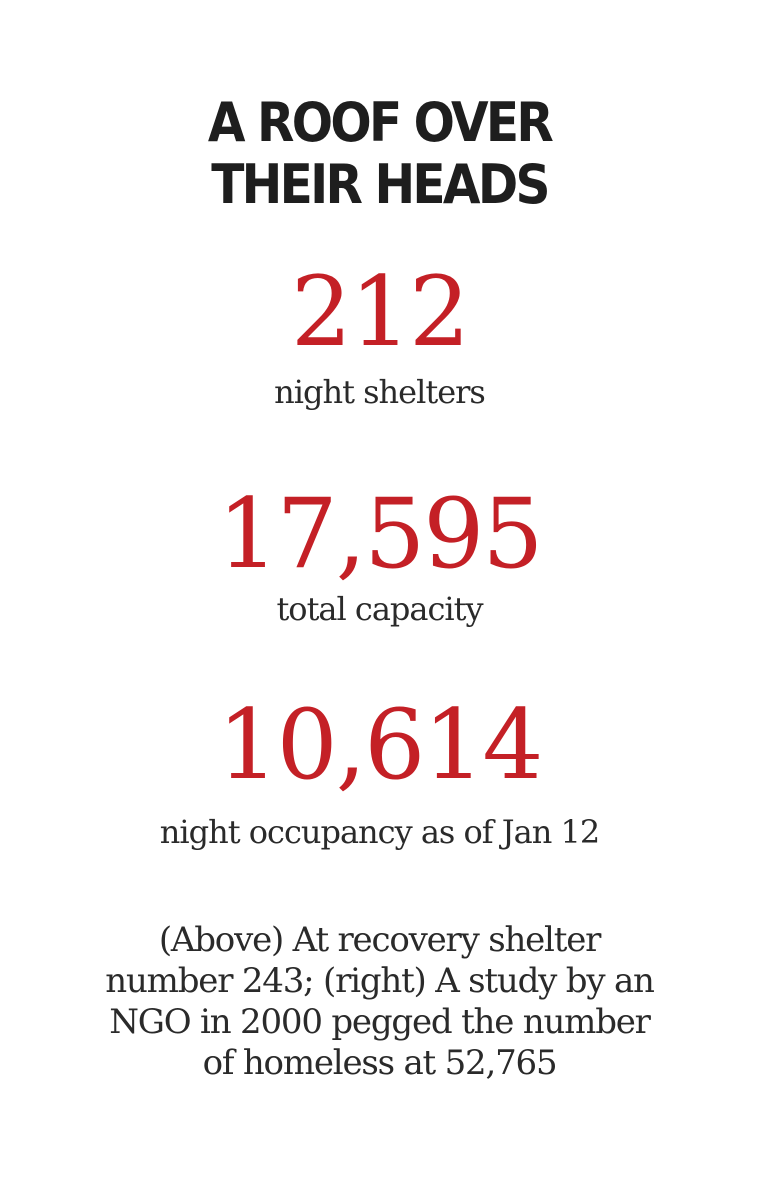  I want to click on stat-night-shelters-label: night shelters, so click(380, 392).